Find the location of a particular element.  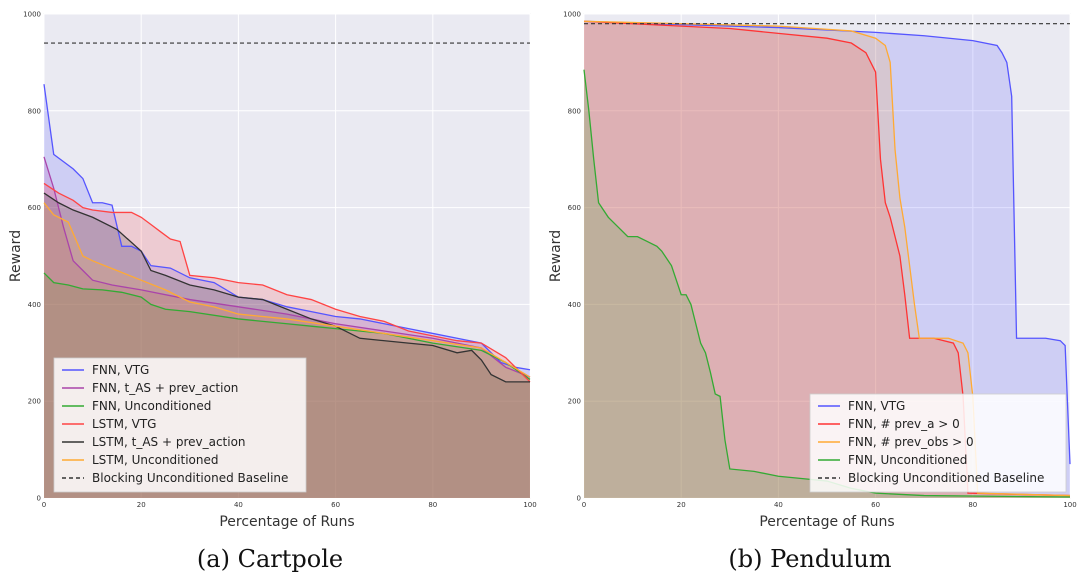

legend-label: LSTM, t_AS + prev_action is located at coordinates (169, 442).